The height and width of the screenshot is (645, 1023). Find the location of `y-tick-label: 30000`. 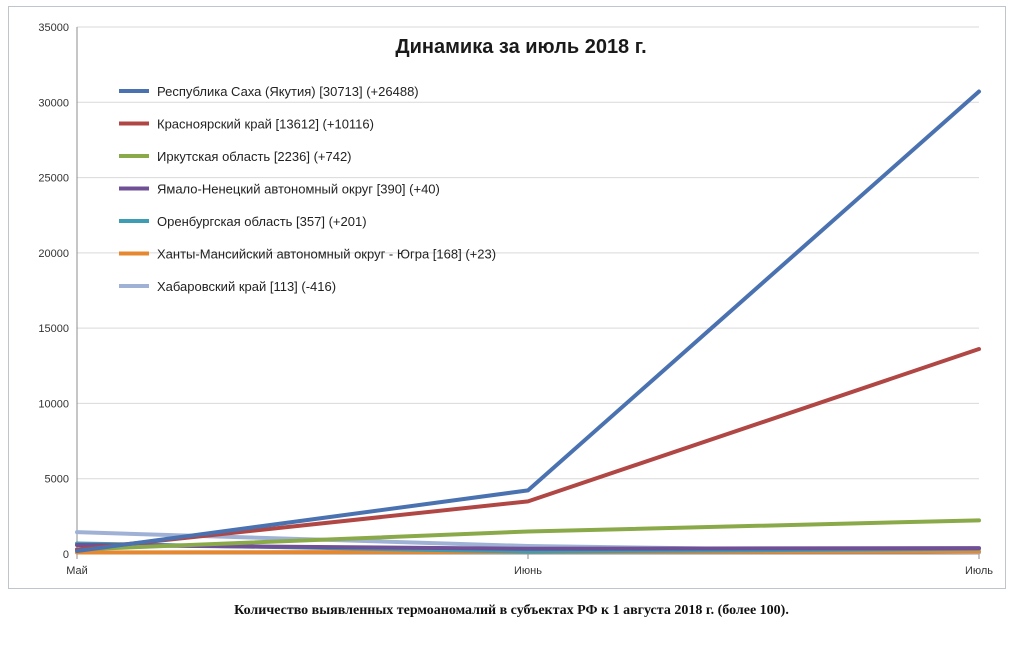

y-tick-label: 30000 is located at coordinates (53, 103).